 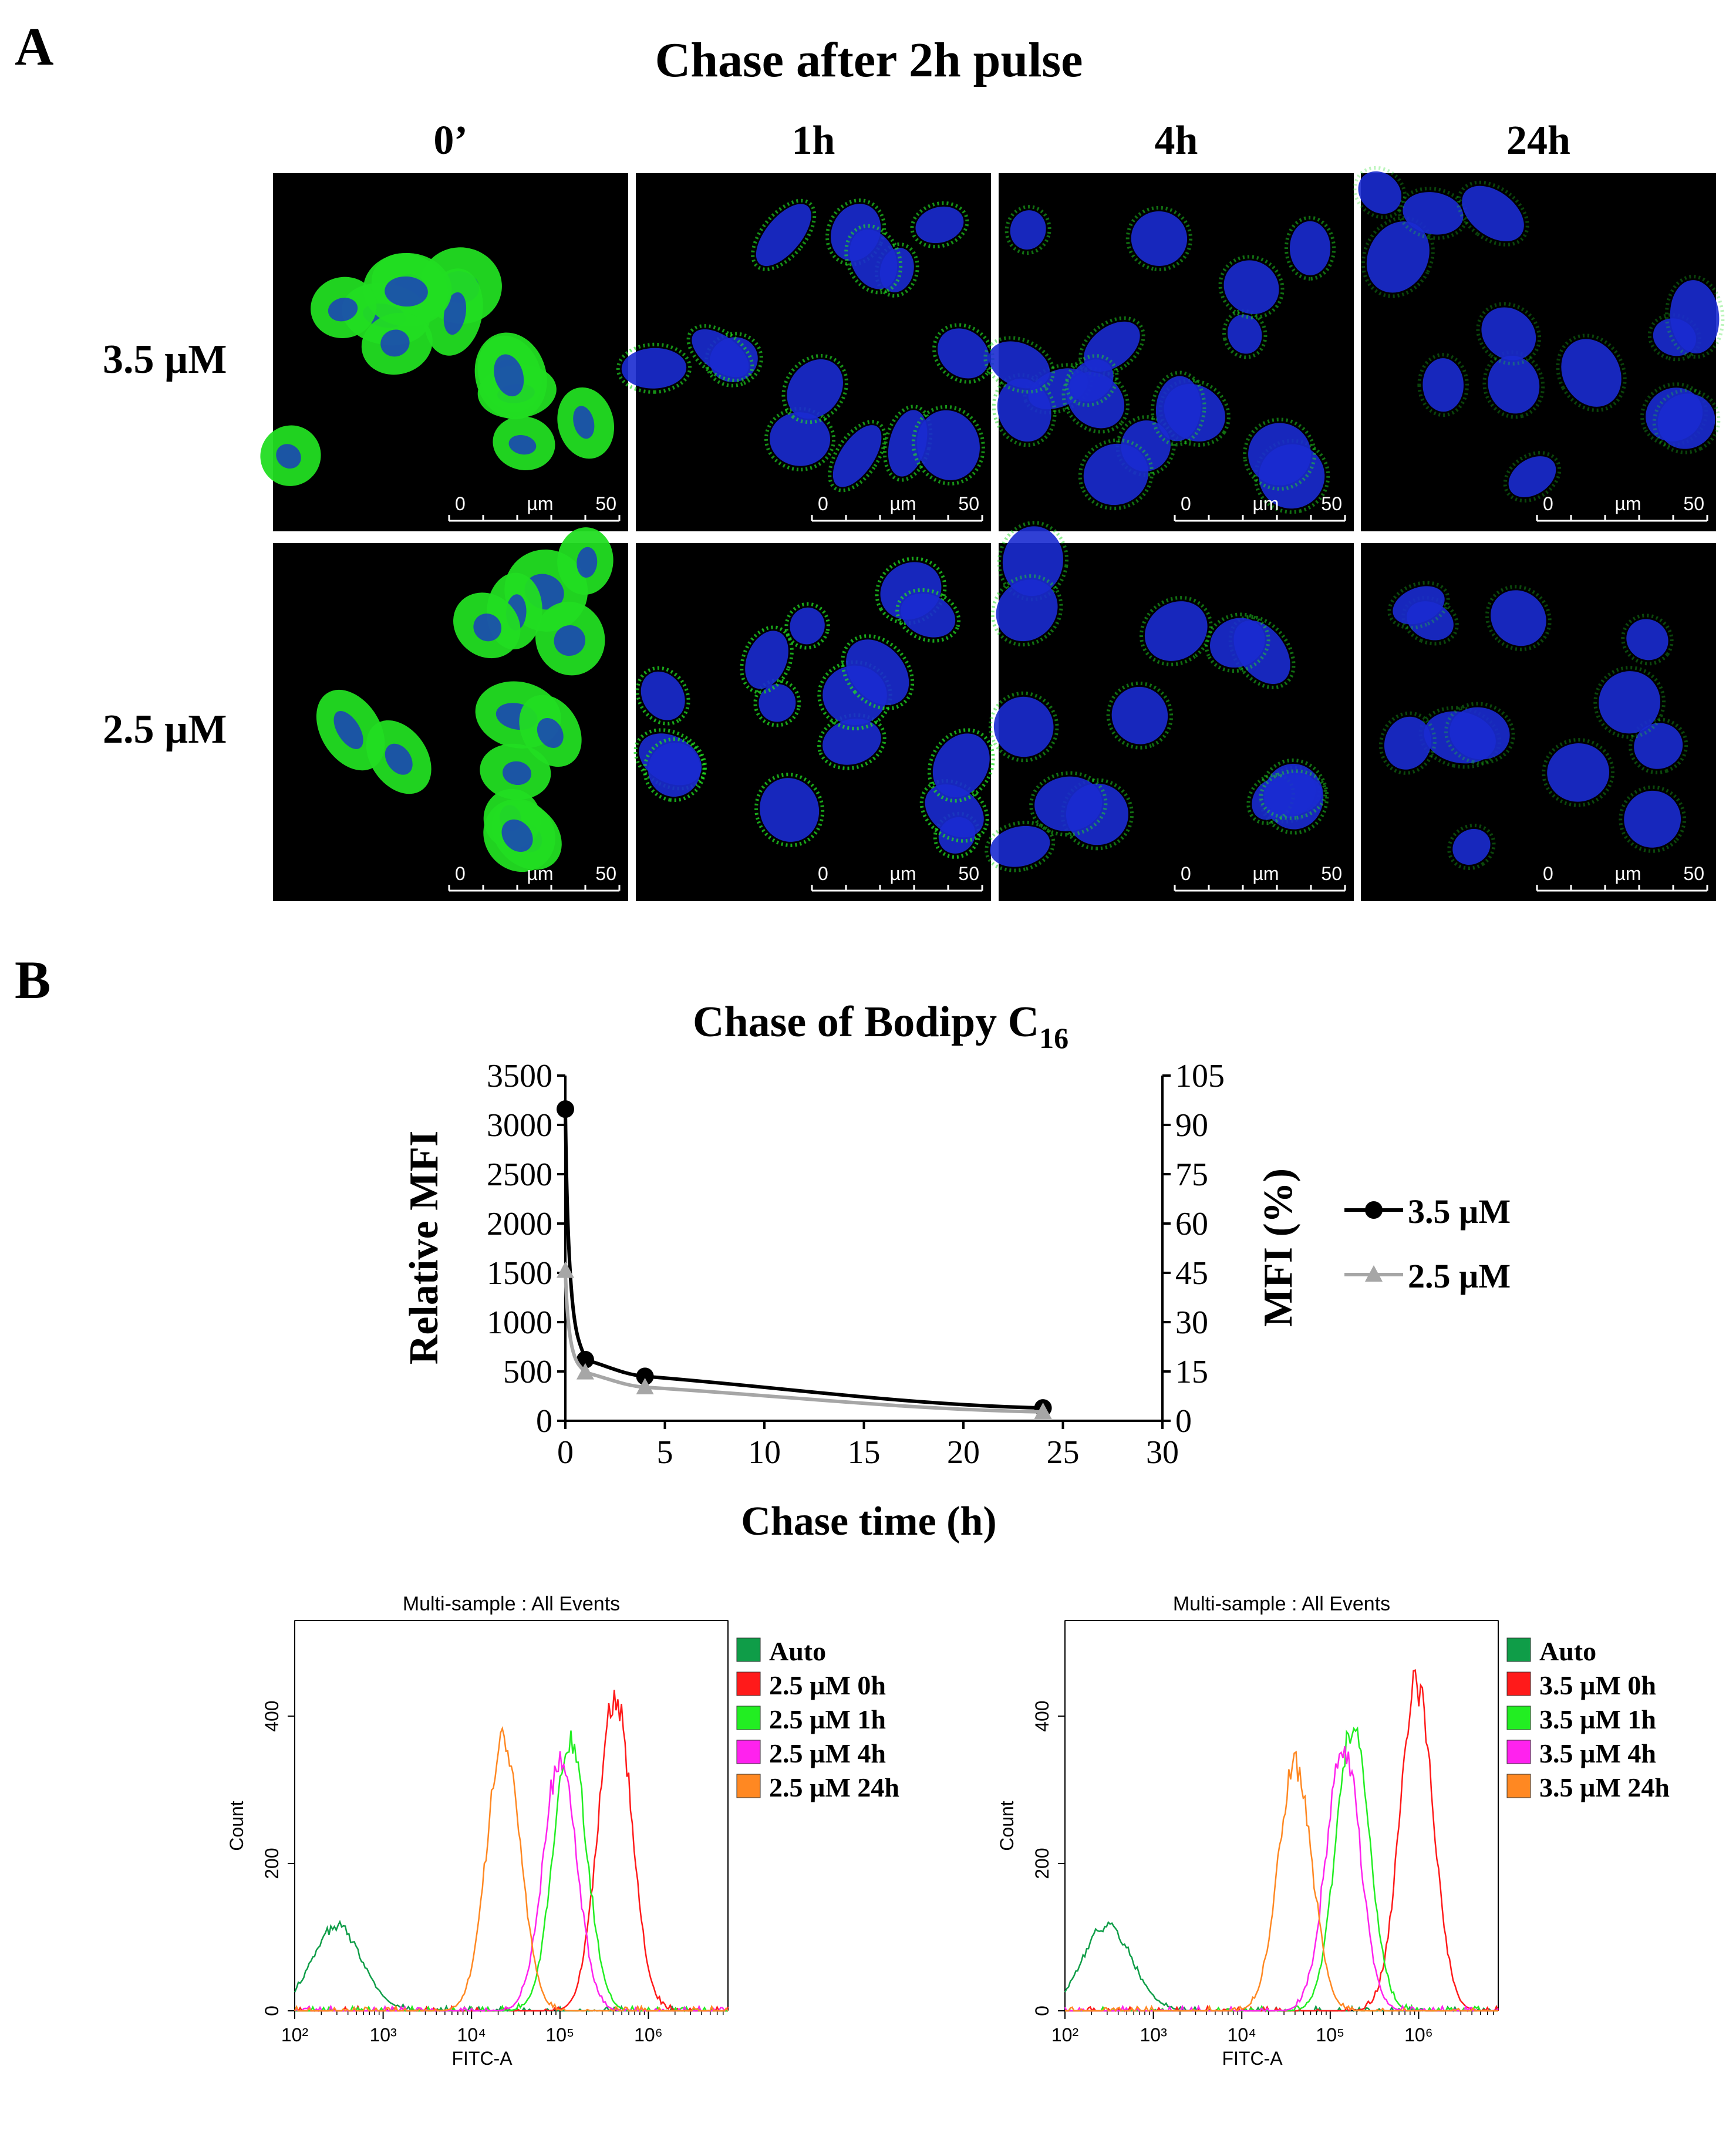 I want to click on x-tick-label: 10⁵, so click(x=559, y=2035).